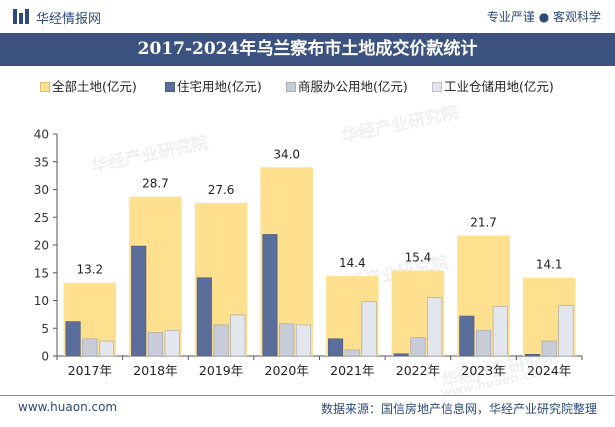  I want to click on x-tick-label: 2024年, so click(549, 370).